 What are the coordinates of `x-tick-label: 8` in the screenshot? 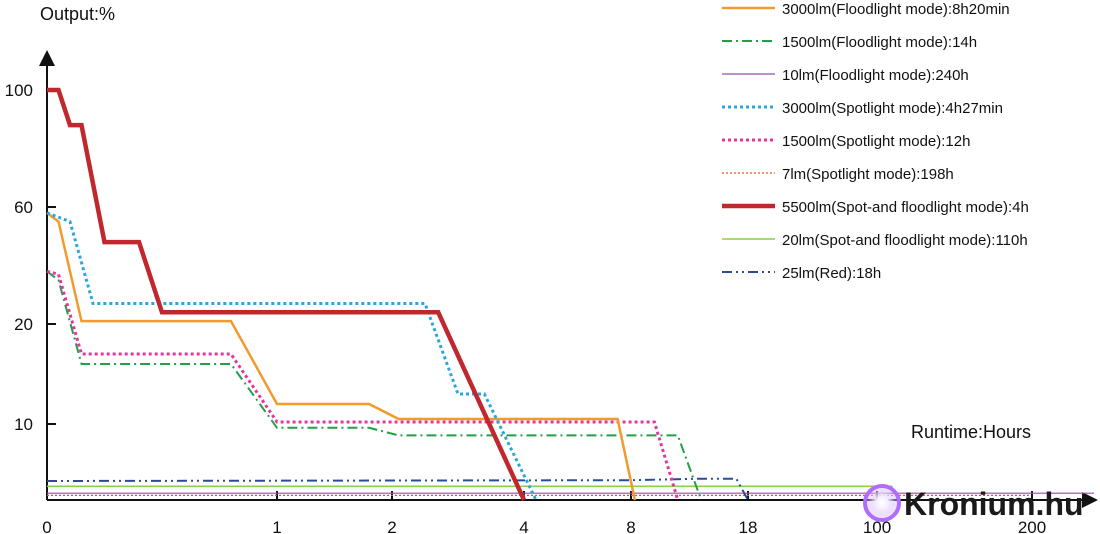 It's located at (630, 526).